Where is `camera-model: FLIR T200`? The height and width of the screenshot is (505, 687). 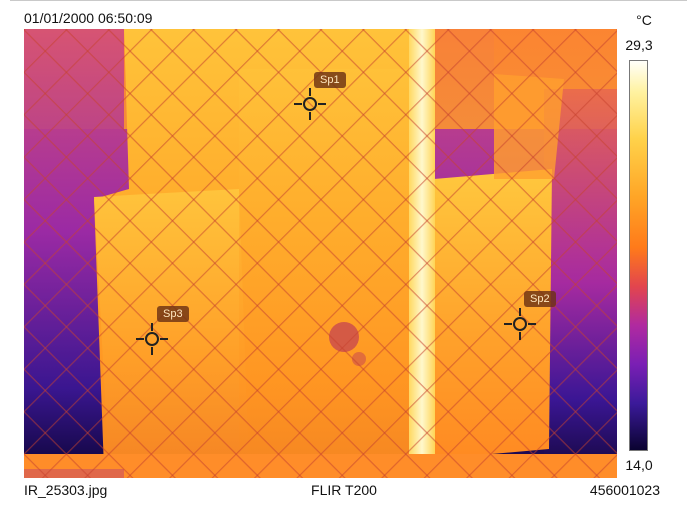 camera-model: FLIR T200 is located at coordinates (344, 490).